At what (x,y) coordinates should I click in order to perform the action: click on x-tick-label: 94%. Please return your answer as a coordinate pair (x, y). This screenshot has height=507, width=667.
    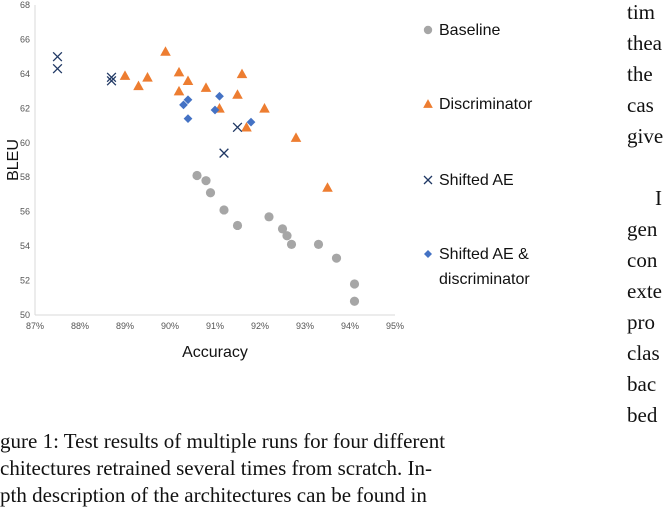
    Looking at the image, I should click on (350, 326).